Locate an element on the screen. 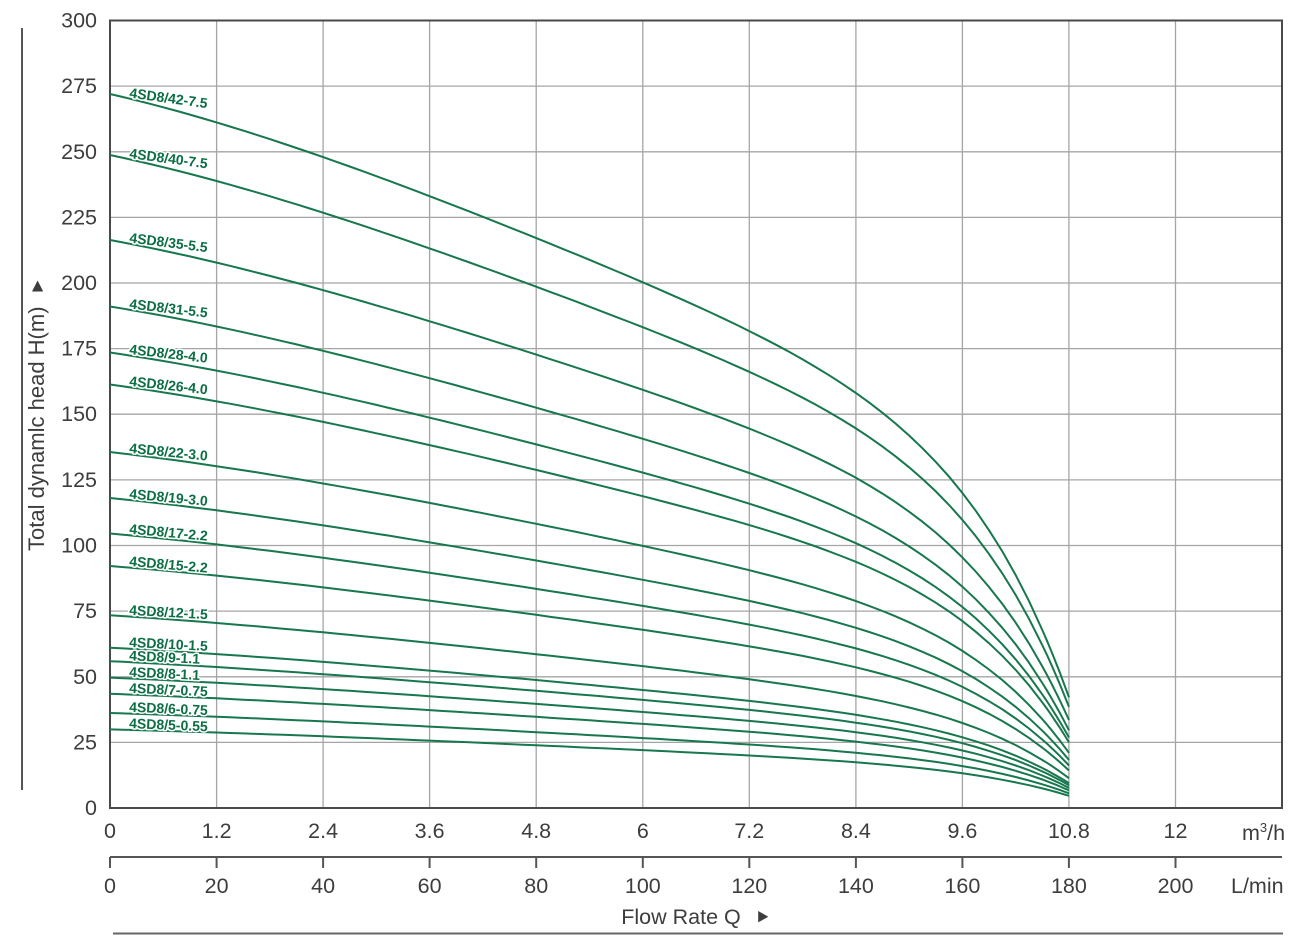 The height and width of the screenshot is (948, 1315). svg-text: 8.4 is located at coordinates (856, 831).